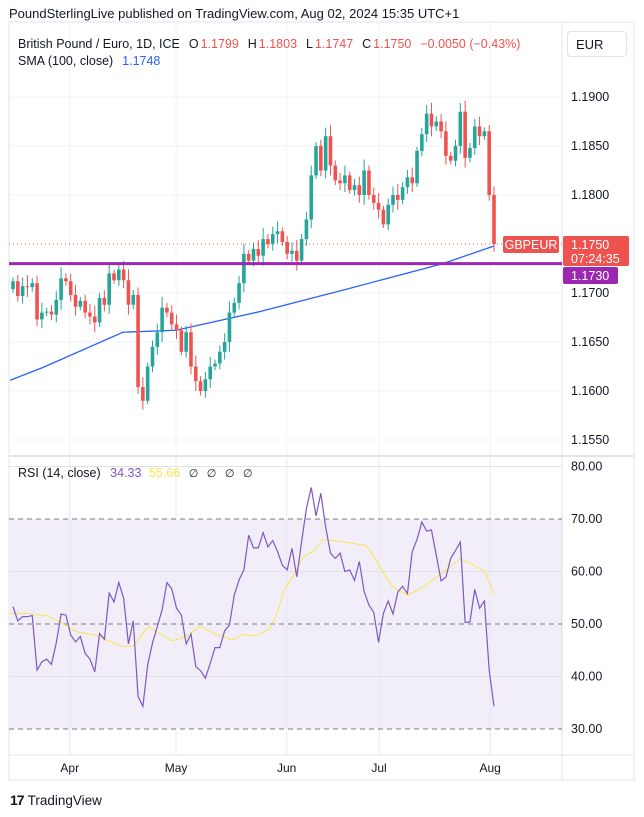  I want to click on footer-brand: 17 TradingView, so click(56, 800).